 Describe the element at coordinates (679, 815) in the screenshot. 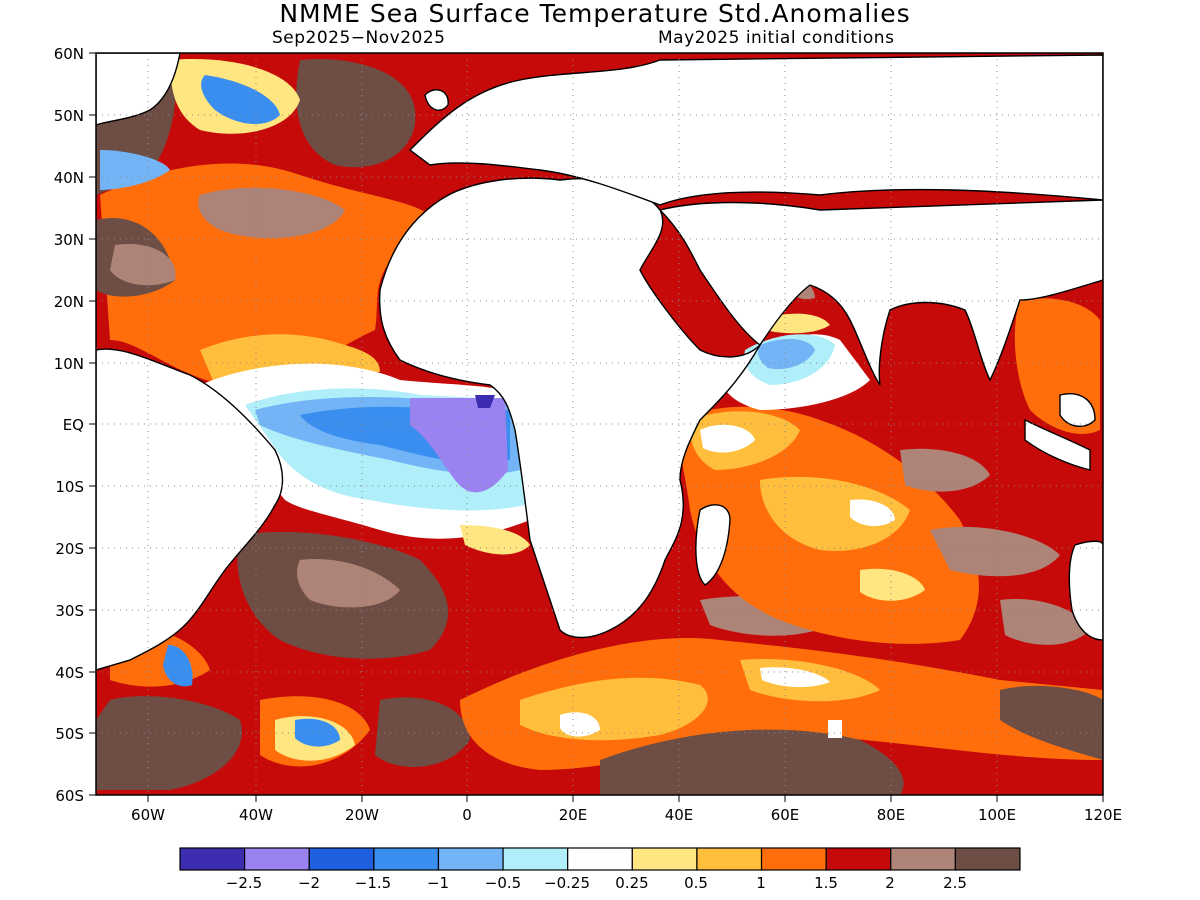

I see `lon-label: 40E` at that location.